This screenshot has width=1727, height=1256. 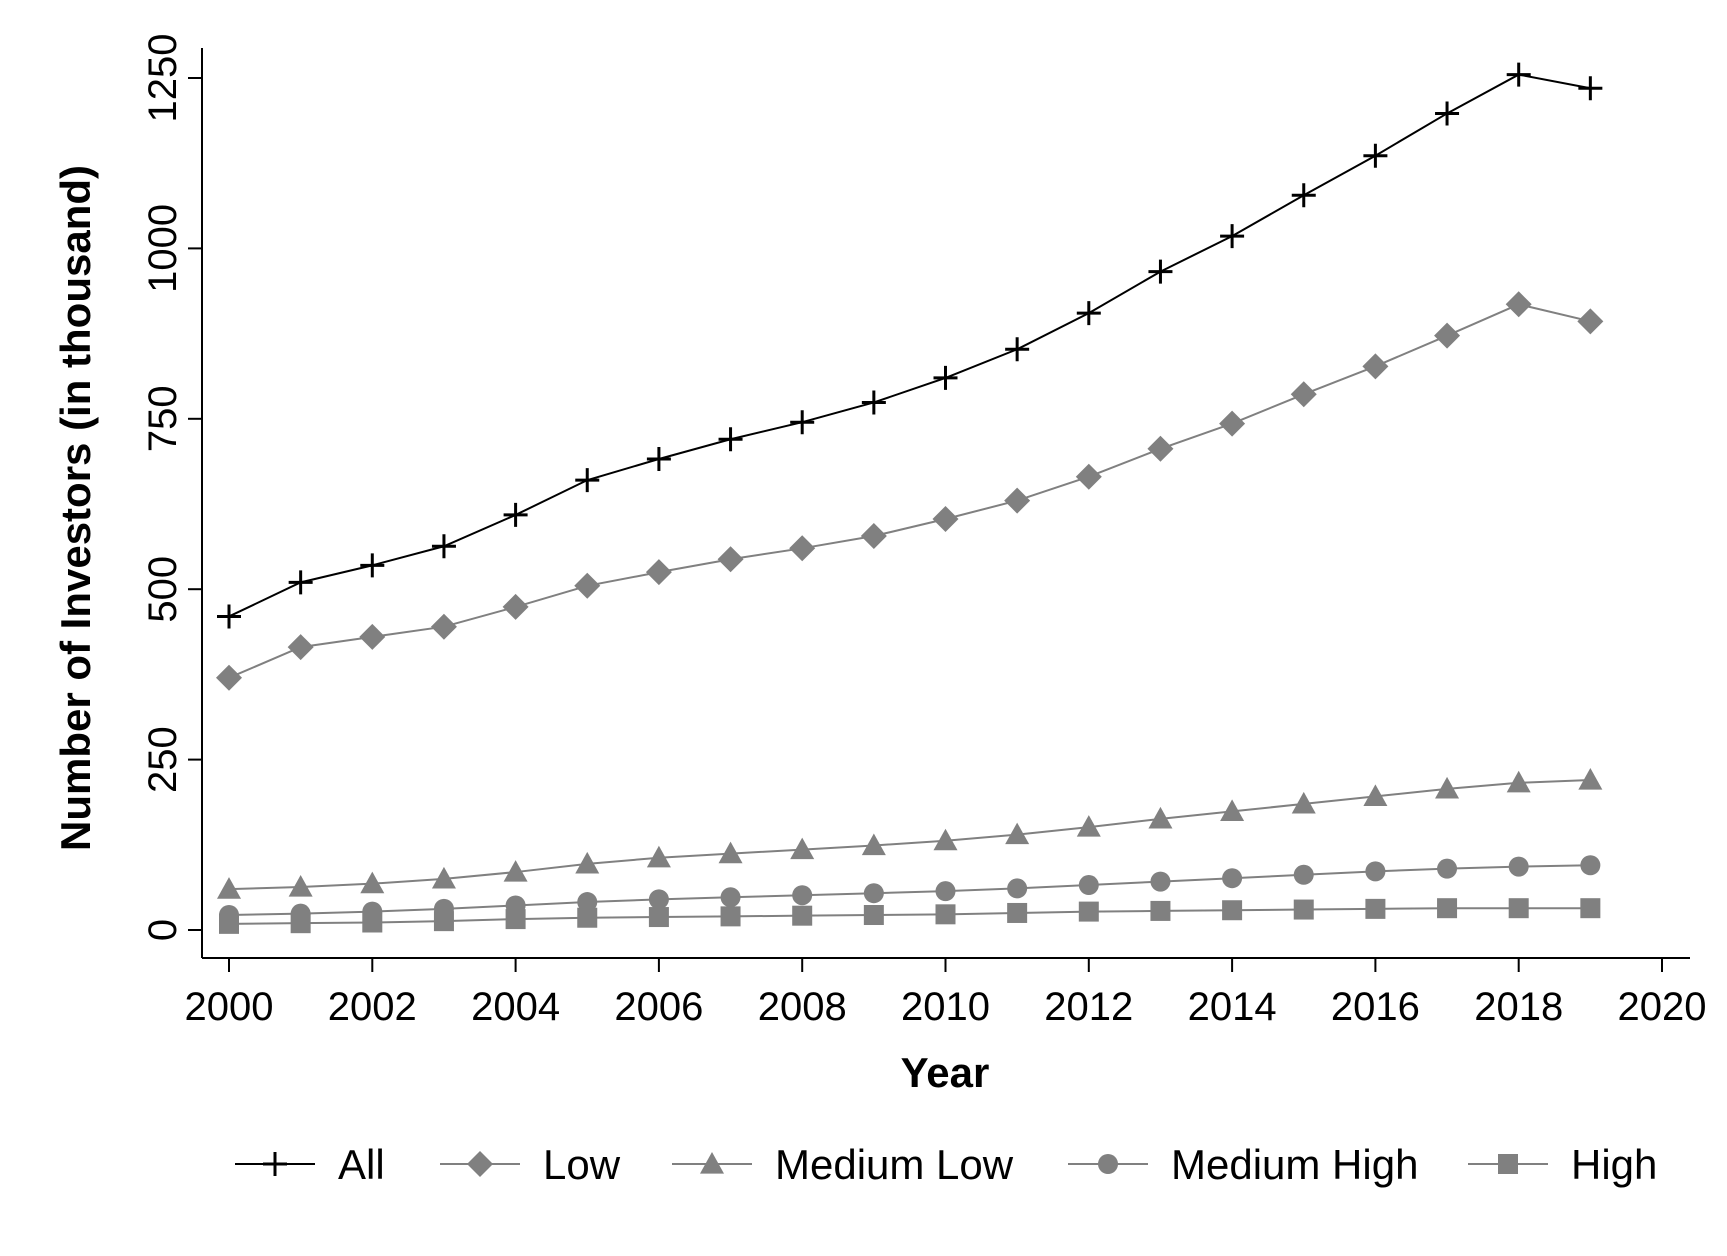 What do you see at coordinates (945, 1007) in the screenshot?
I see `x-tick-label: 2010` at bounding box center [945, 1007].